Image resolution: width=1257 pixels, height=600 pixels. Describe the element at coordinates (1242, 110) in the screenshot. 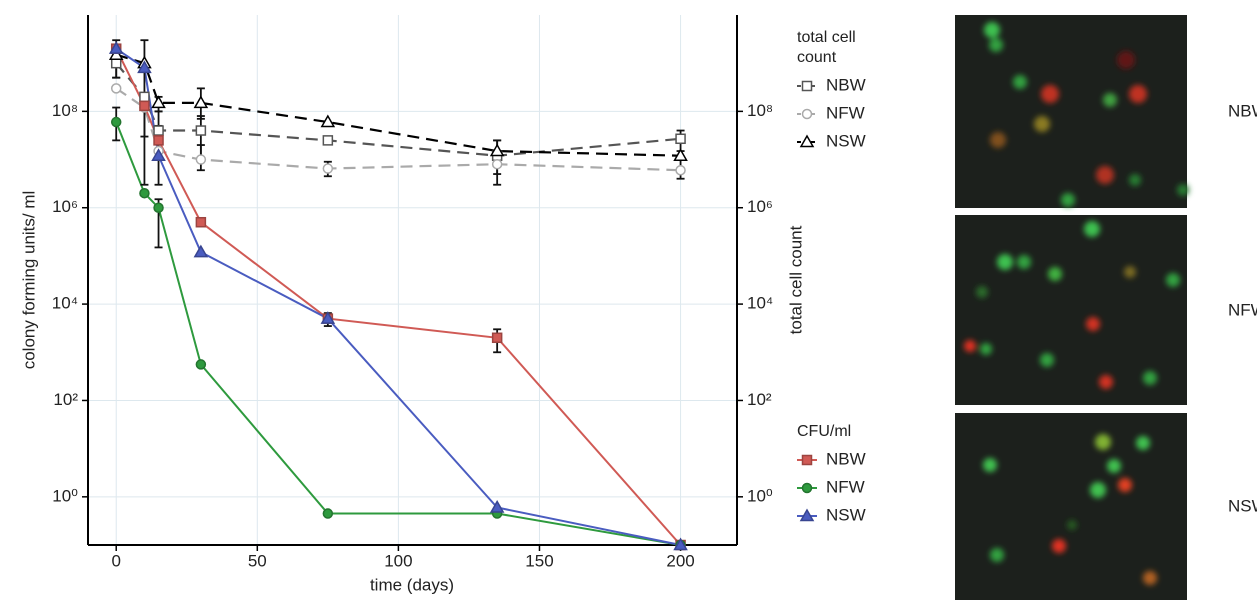

I see `panel-label: NBW` at that location.